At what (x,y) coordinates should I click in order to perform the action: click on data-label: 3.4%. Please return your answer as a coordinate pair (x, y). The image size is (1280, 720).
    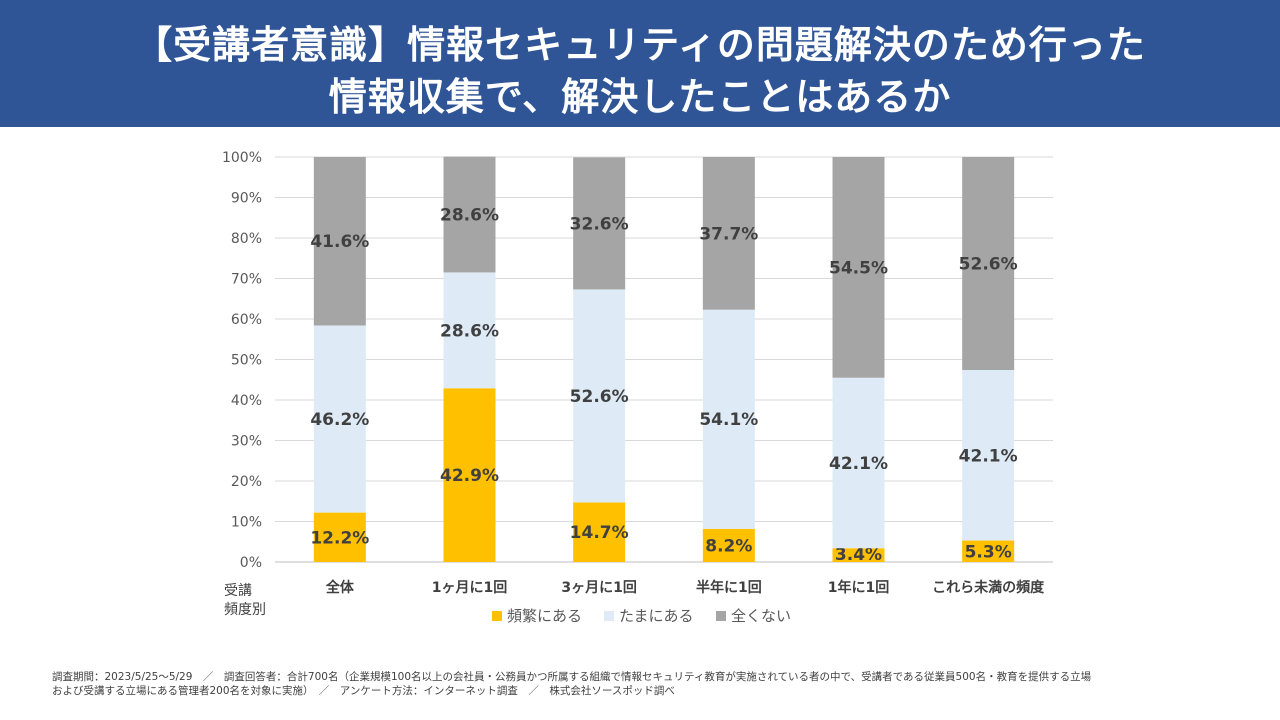
    Looking at the image, I should click on (858, 555).